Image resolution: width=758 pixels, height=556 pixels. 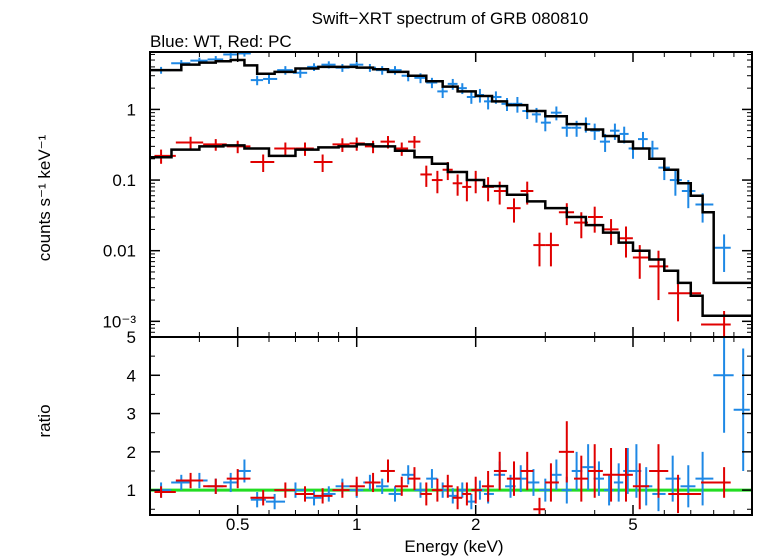 What do you see at coordinates (119, 251) in the screenshot?
I see `y-tick-label: 0.01` at bounding box center [119, 251].